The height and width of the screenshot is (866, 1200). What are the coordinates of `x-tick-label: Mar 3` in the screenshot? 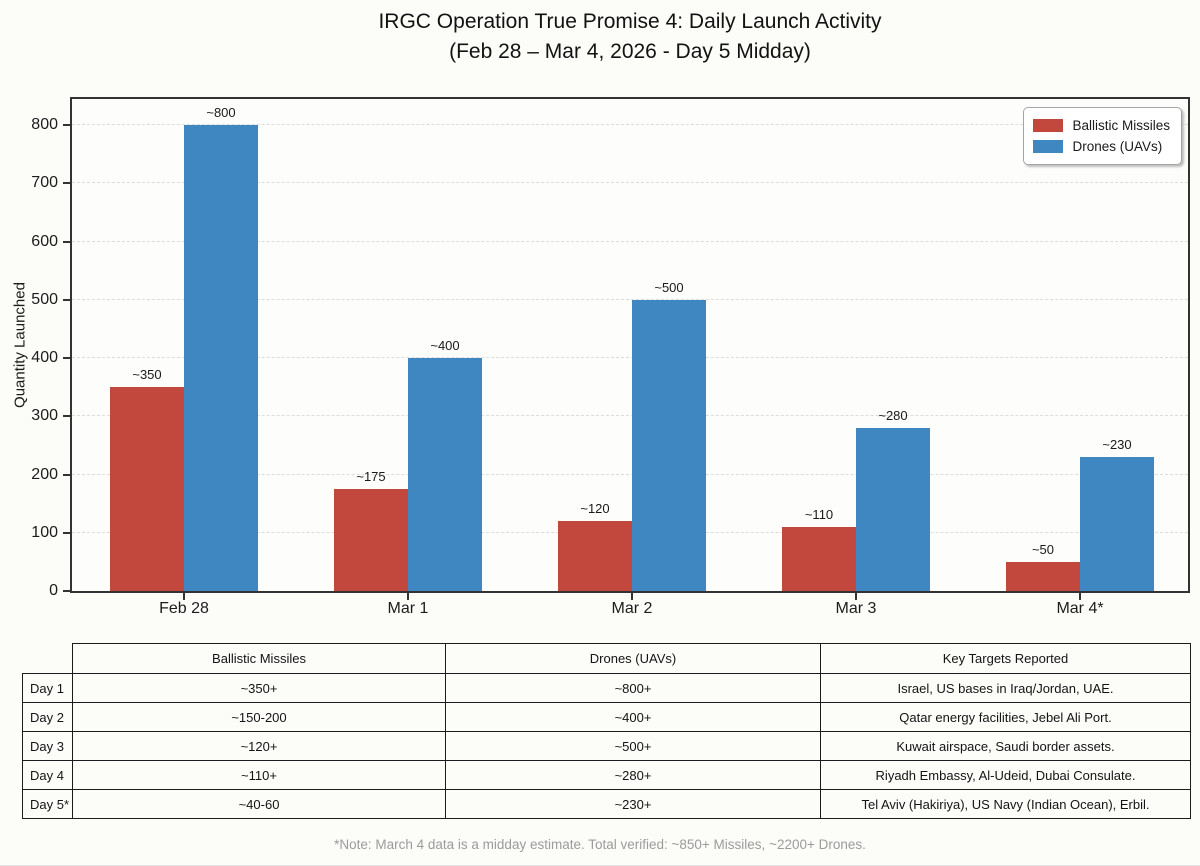 It's located at (856, 608).